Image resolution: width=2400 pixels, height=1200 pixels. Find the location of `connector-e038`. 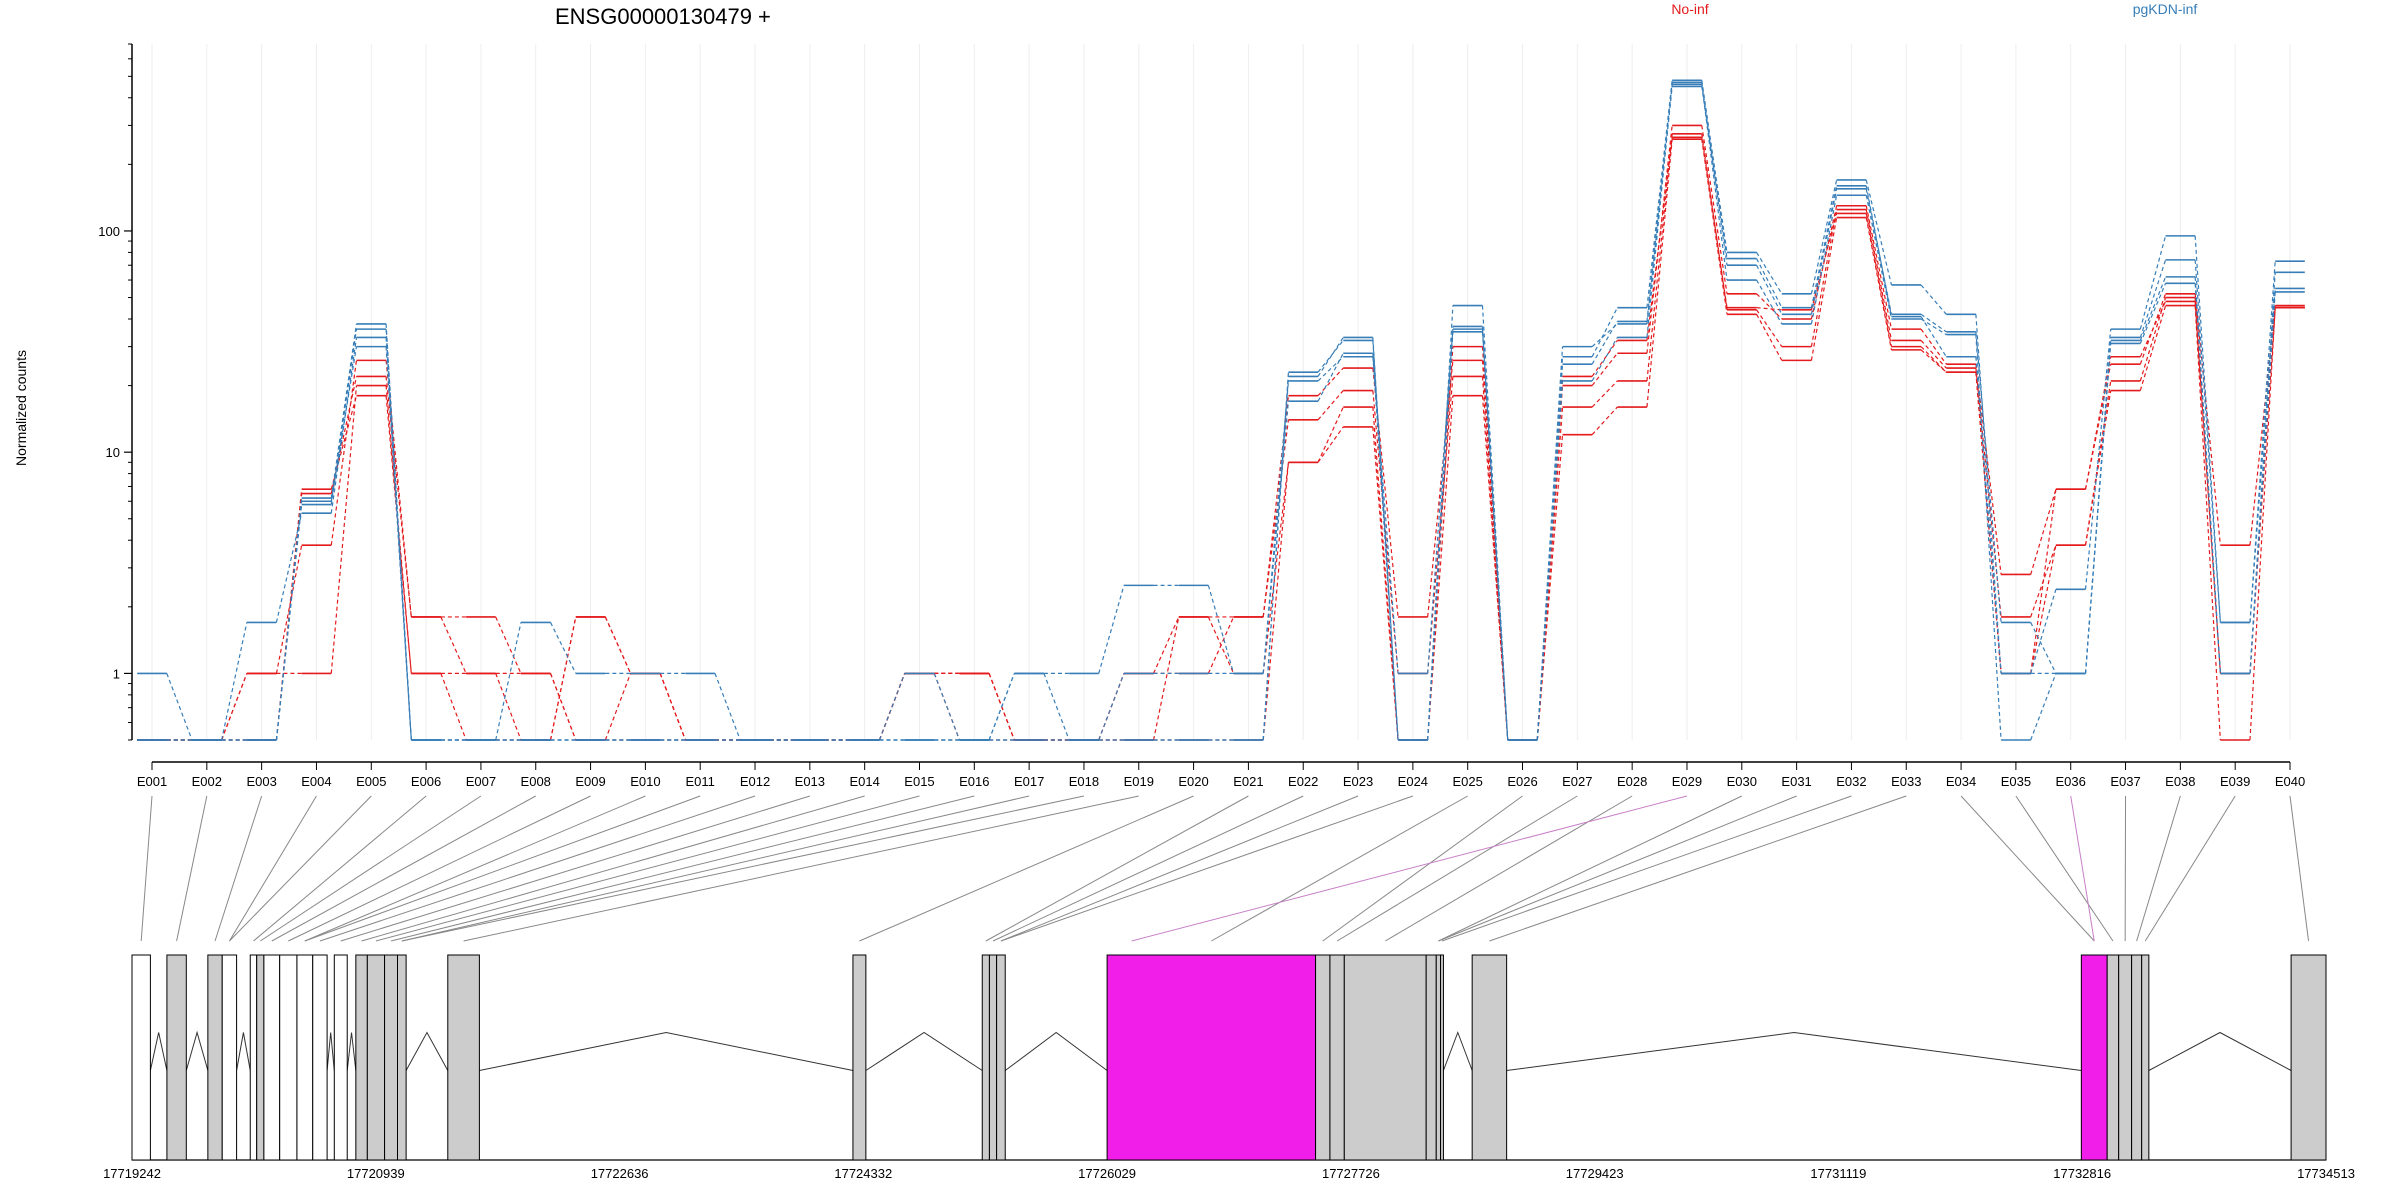

connector-e038 is located at coordinates (2158, 868).